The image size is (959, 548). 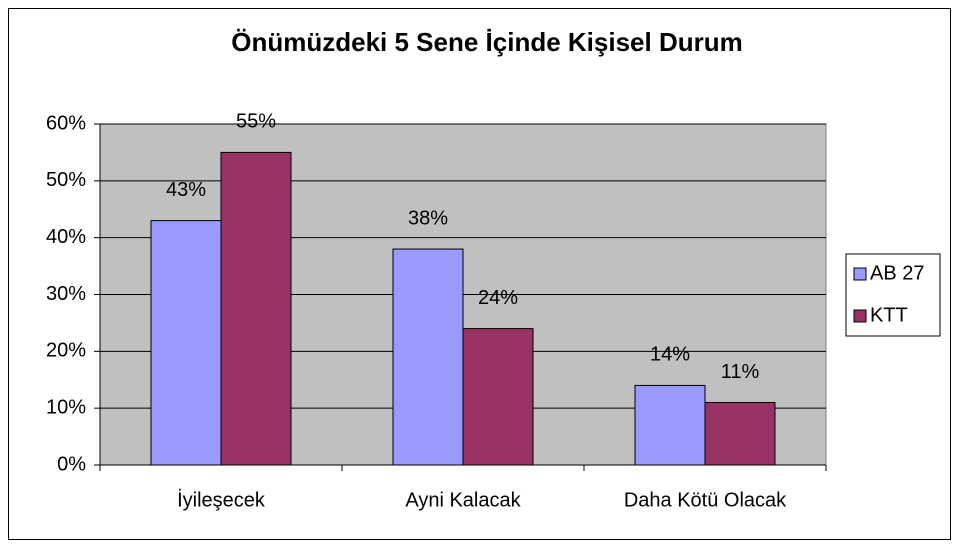 What do you see at coordinates (889, 315) in the screenshot?
I see `legend-label: KTT` at bounding box center [889, 315].